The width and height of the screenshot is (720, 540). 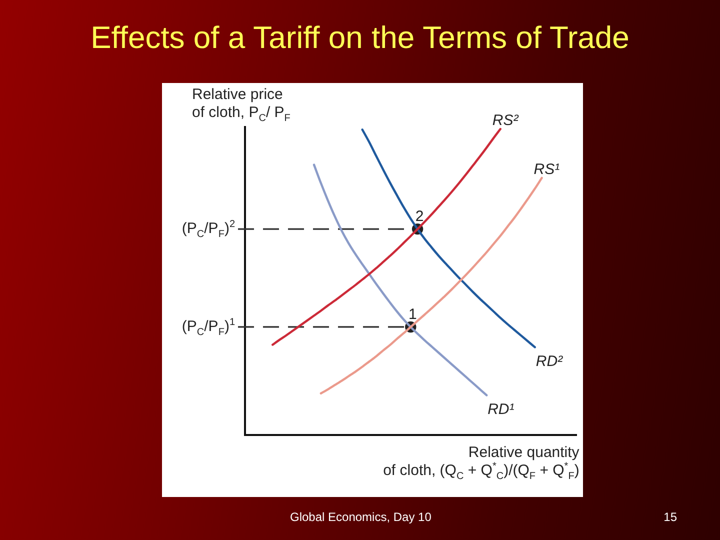 I want to click on series-label: 2, so click(x=419, y=217).